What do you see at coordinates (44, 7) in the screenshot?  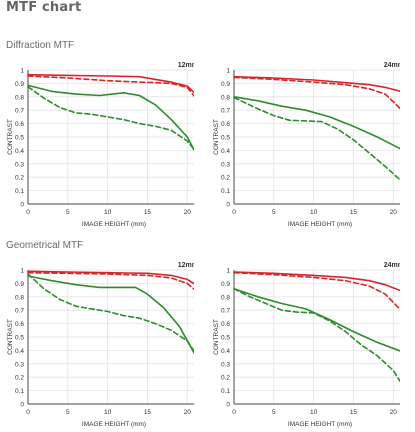 I see `page-title: MTF chart` at bounding box center [44, 7].